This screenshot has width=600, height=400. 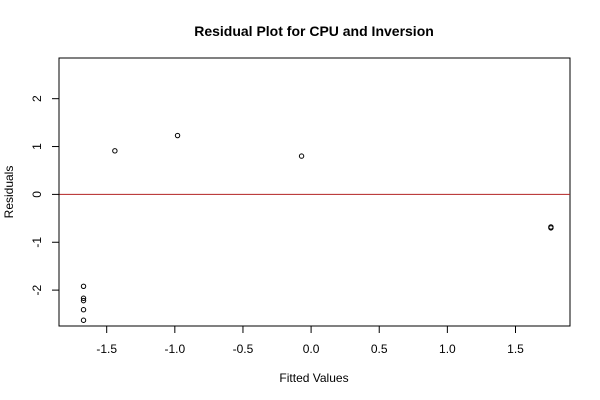 I want to click on y-axis: -2 -1 0 1 2, so click(x=45, y=195).